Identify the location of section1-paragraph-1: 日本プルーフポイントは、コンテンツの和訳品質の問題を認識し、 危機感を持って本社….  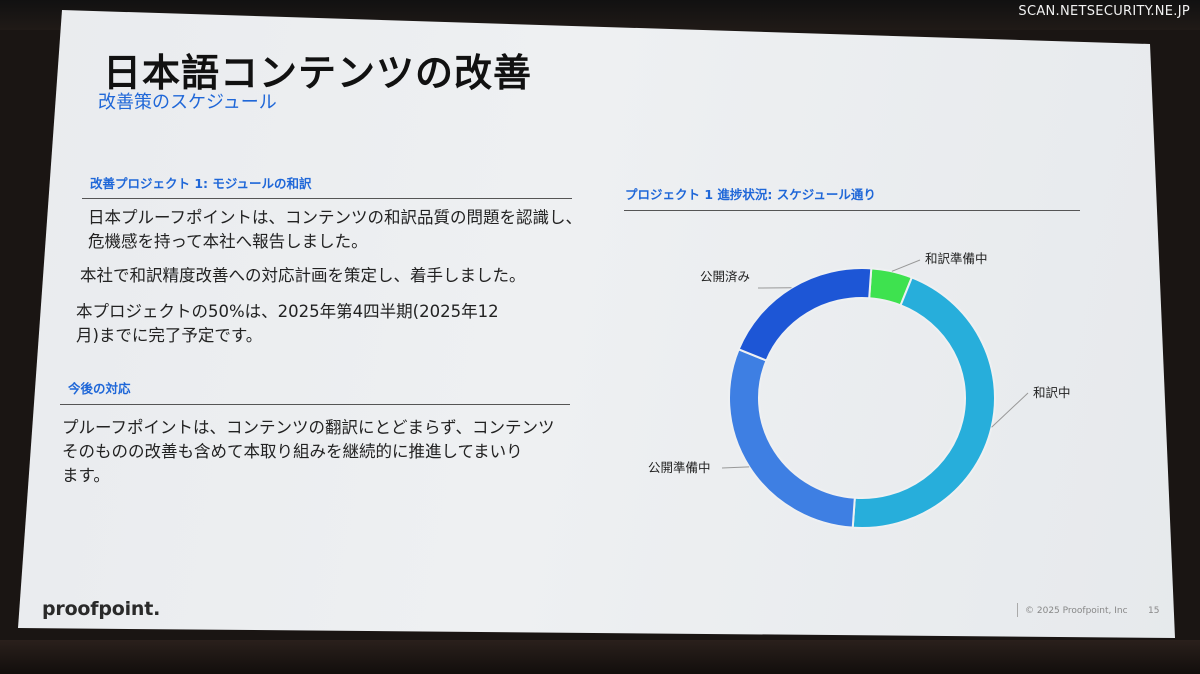
(335, 230).